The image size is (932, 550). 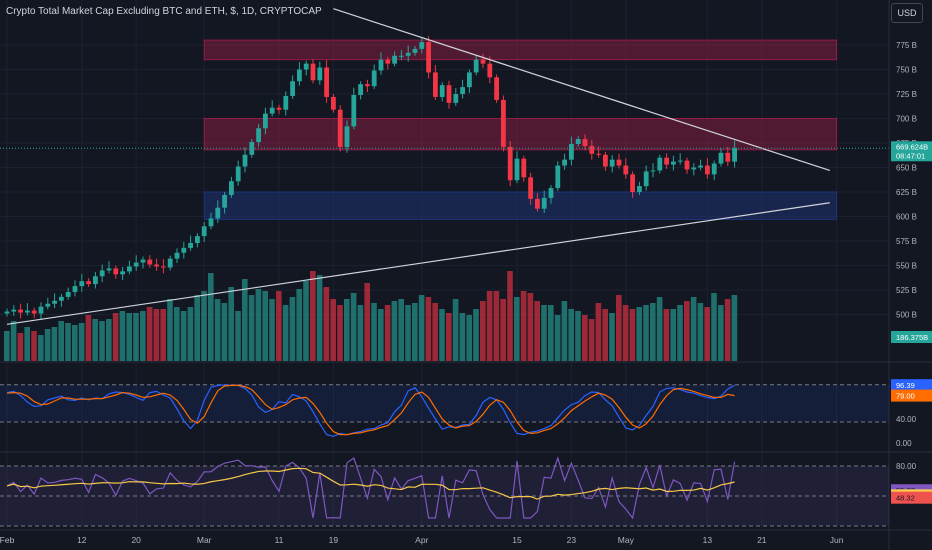 I want to click on price-tick-label: 550 B, so click(x=906, y=266).